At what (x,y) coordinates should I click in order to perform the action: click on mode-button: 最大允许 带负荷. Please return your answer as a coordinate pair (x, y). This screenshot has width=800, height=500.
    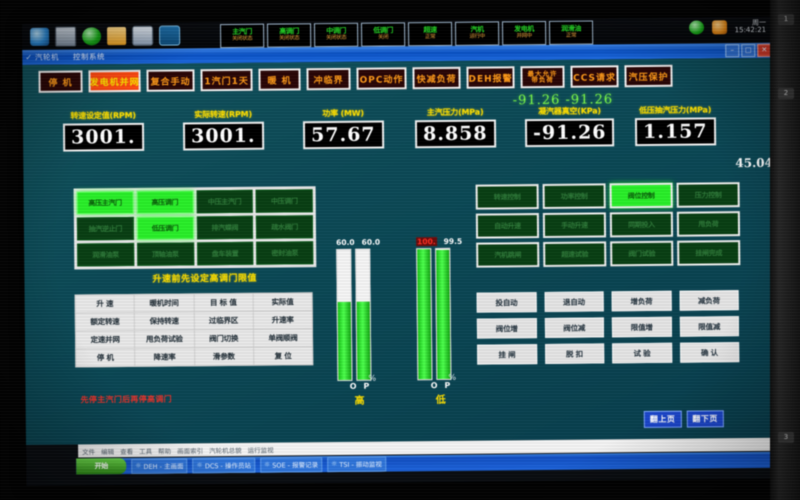
    Looking at the image, I should click on (542, 77).